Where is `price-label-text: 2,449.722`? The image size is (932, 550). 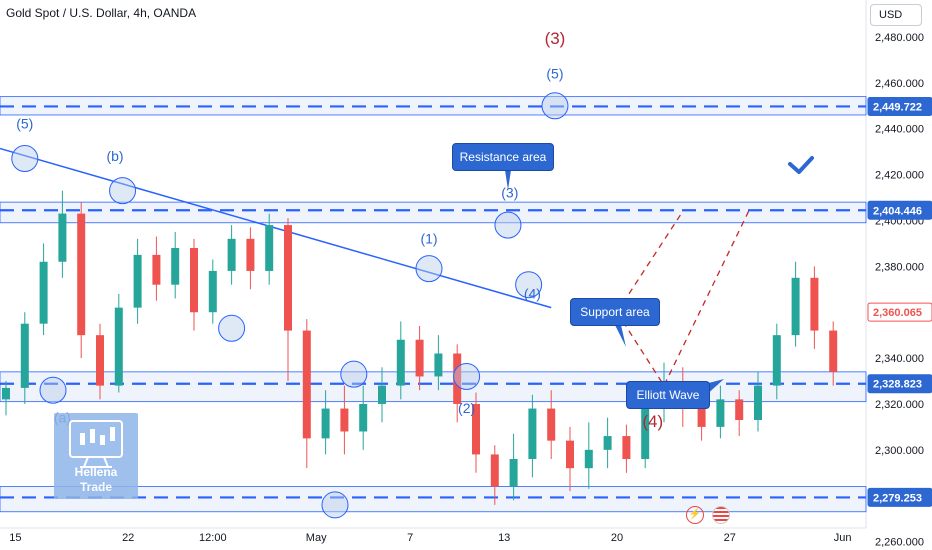
price-label-text: 2,449.722 is located at coordinates (897, 107).